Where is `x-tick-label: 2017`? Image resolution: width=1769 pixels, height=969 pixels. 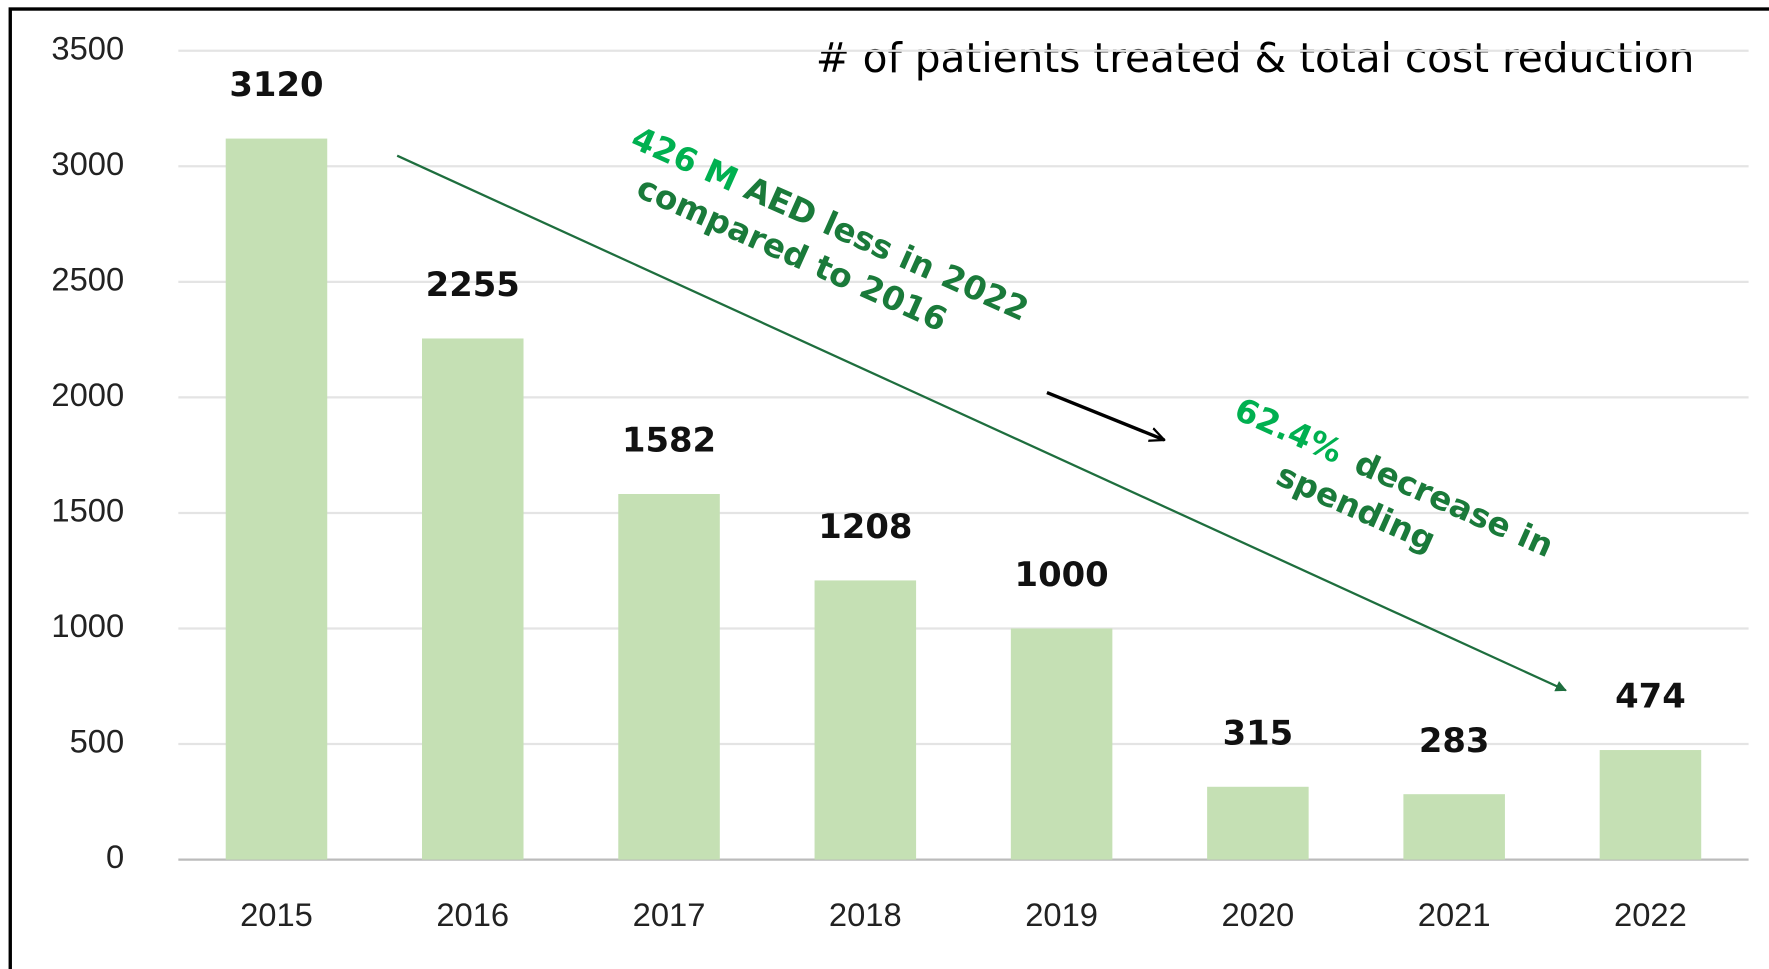
x-tick-label: 2017 is located at coordinates (669, 914).